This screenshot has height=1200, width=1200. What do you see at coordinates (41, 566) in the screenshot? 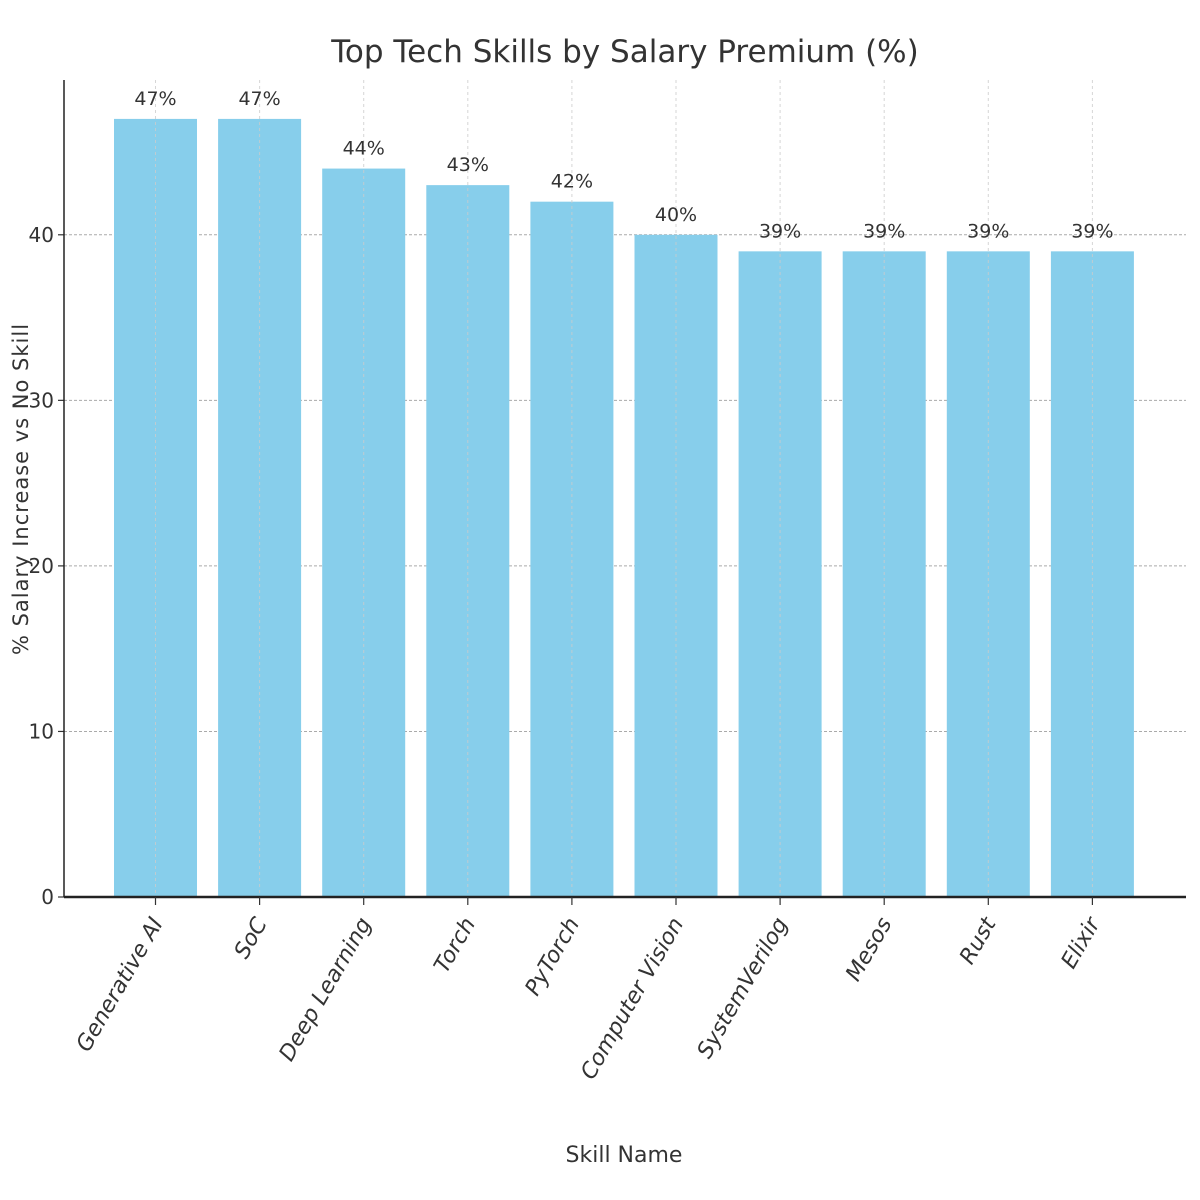
I see `y-tick-label: 20` at bounding box center [41, 566].